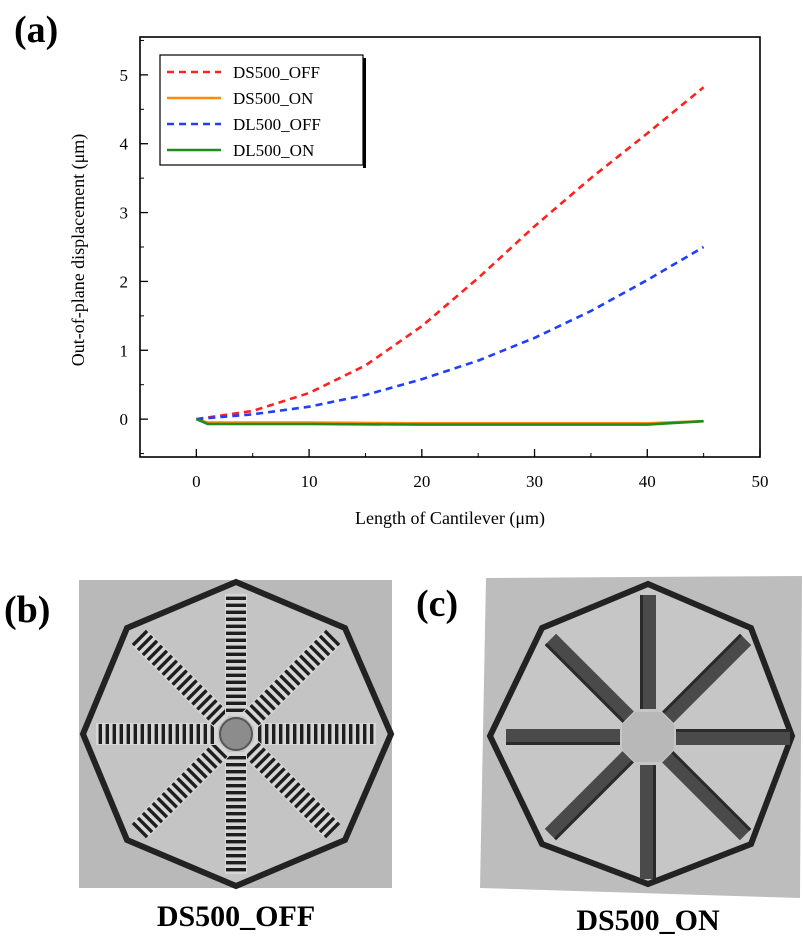 The image size is (803, 940). What do you see at coordinates (364, 113) in the screenshot?
I see `legend-shadow` at bounding box center [364, 113].